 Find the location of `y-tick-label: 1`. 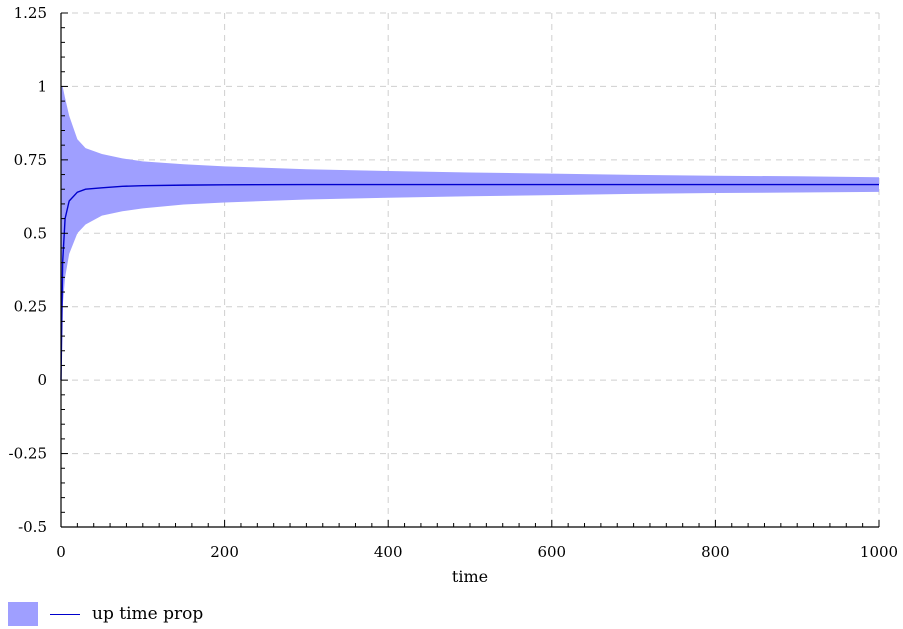

y-tick-label: 1 is located at coordinates (42, 86).